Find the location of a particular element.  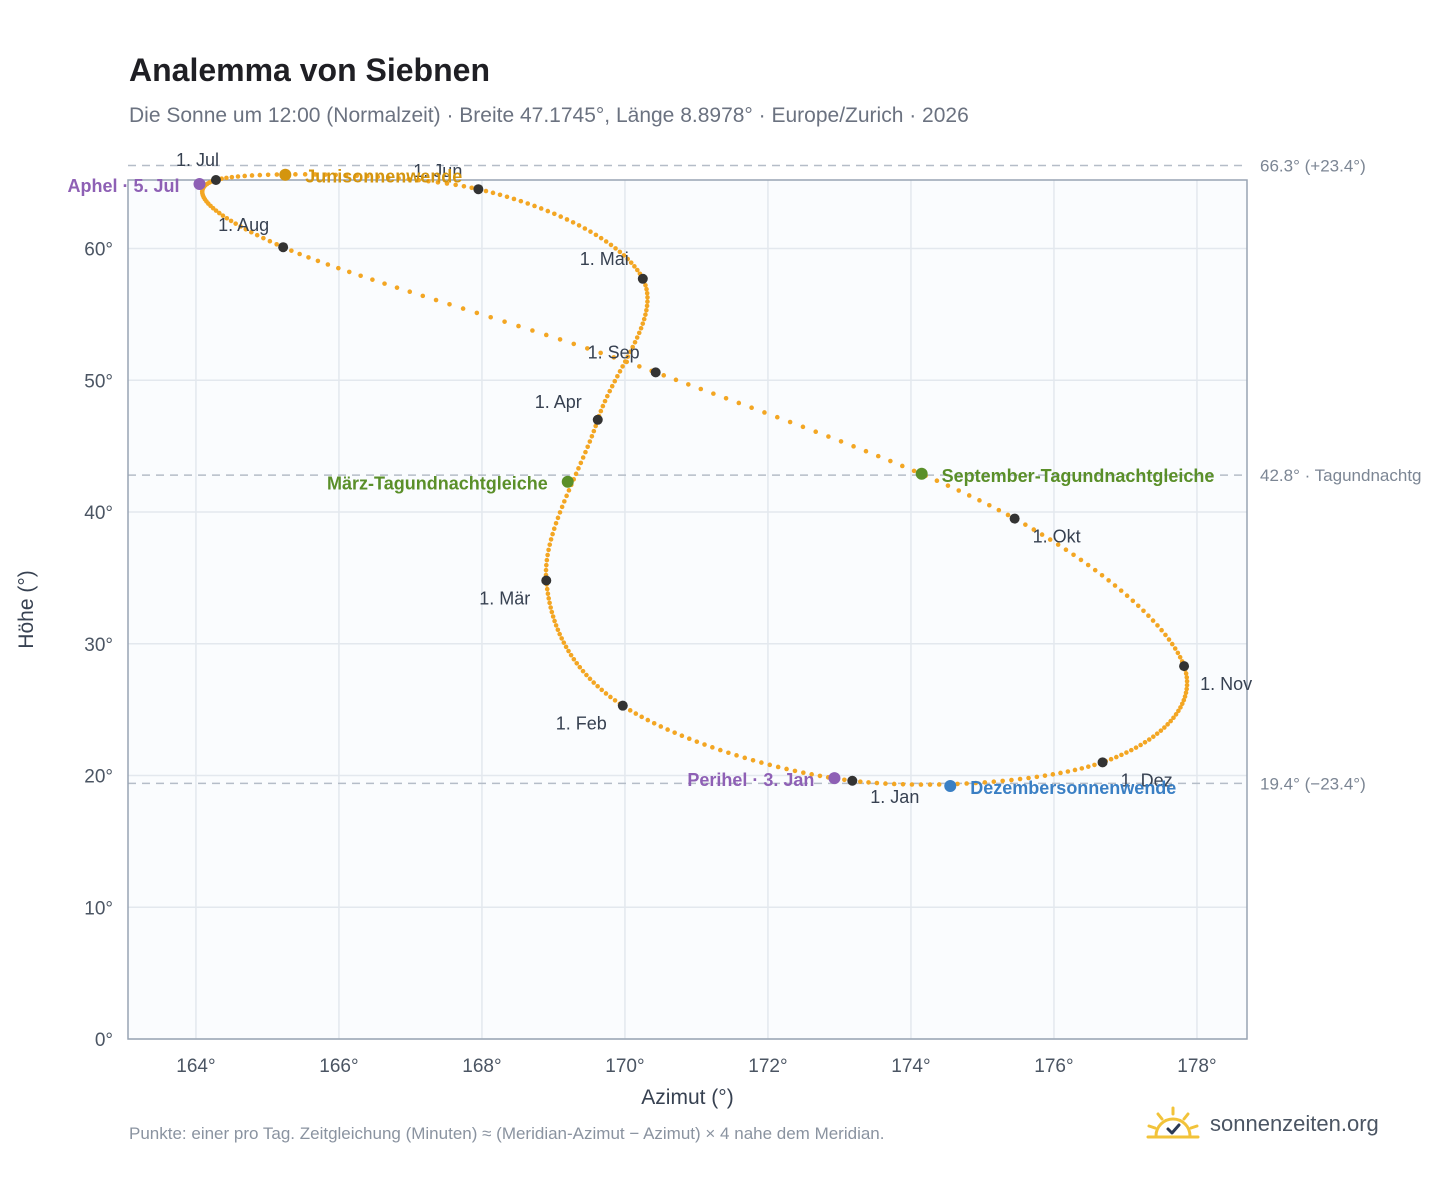

y-axis-title: Höhe (°) is located at coordinates (26, 609).